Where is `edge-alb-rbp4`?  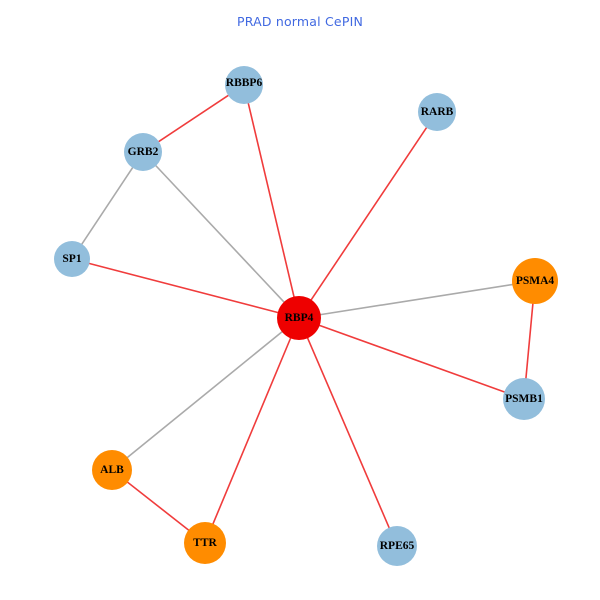
edge-alb-rbp4 is located at coordinates (205, 394).